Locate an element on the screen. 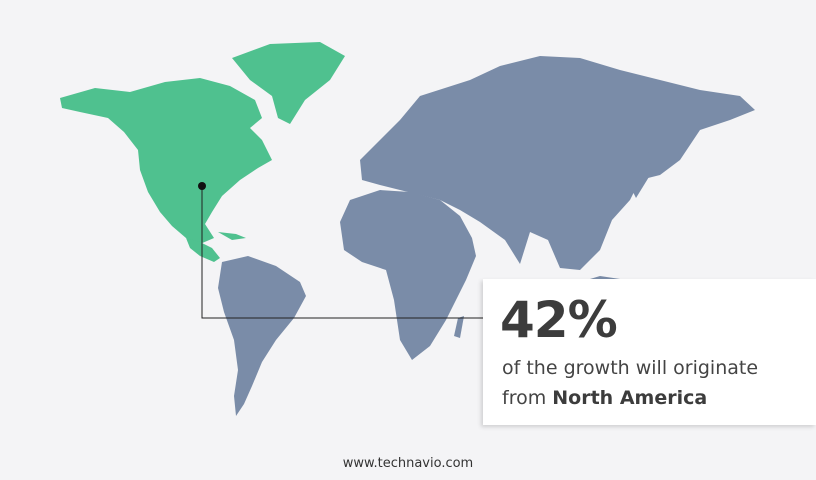 Image resolution: width=816 pixels, height=480 pixels. growth-description: of the growth will originate is located at coordinates (630, 368).